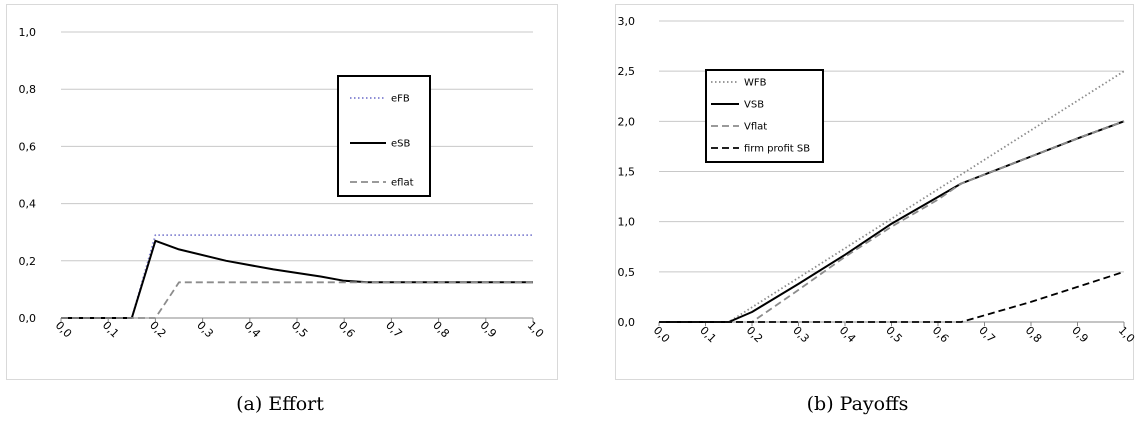  Describe the element at coordinates (400, 99) in the screenshot. I see `legend-label: eFB` at that location.